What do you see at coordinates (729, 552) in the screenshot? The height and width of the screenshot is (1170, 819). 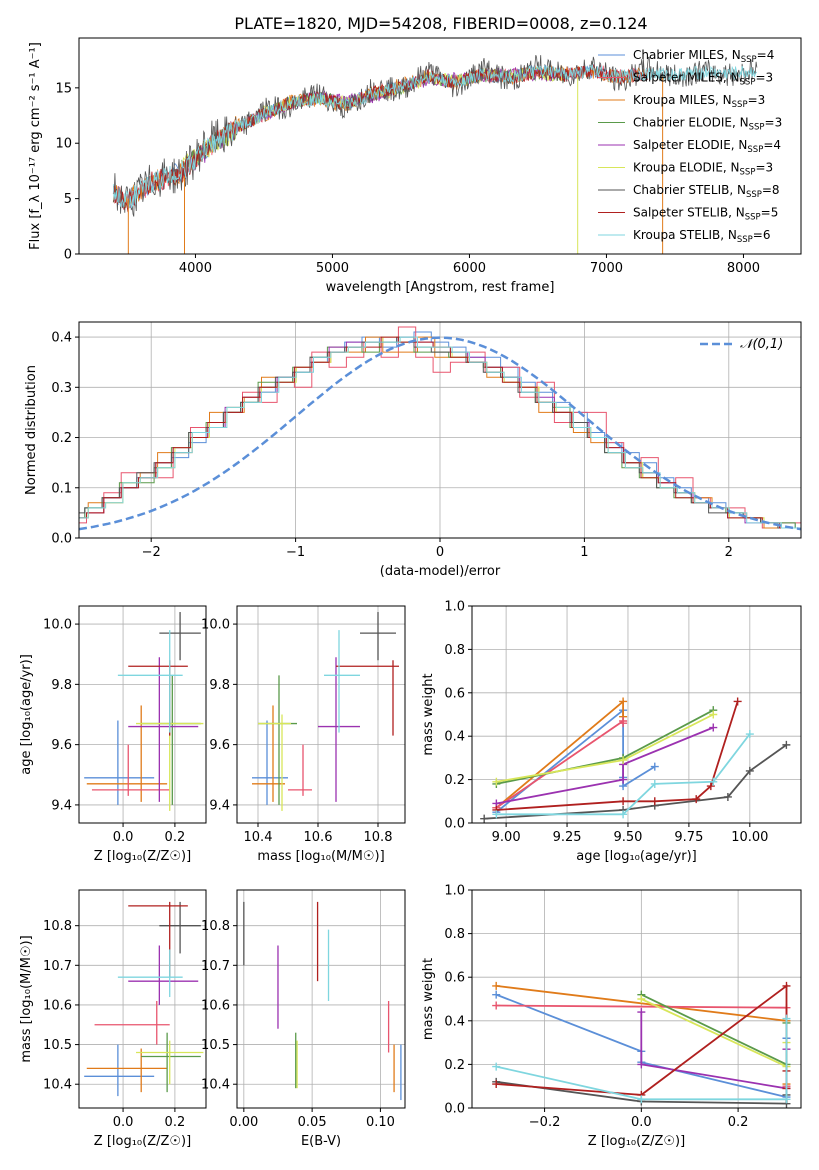 I see `x-tick-label: 2` at bounding box center [729, 552].